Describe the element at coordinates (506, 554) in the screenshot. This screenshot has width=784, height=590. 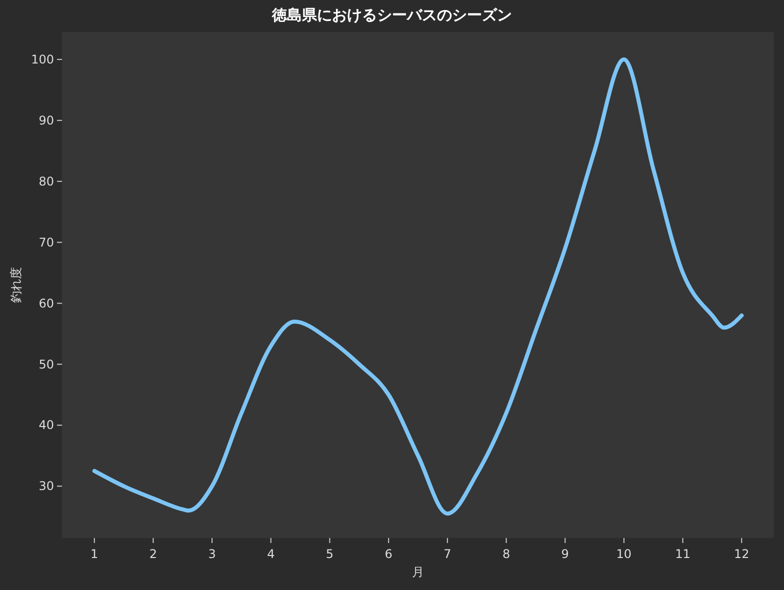
I see `x-tick-label: 8` at that location.